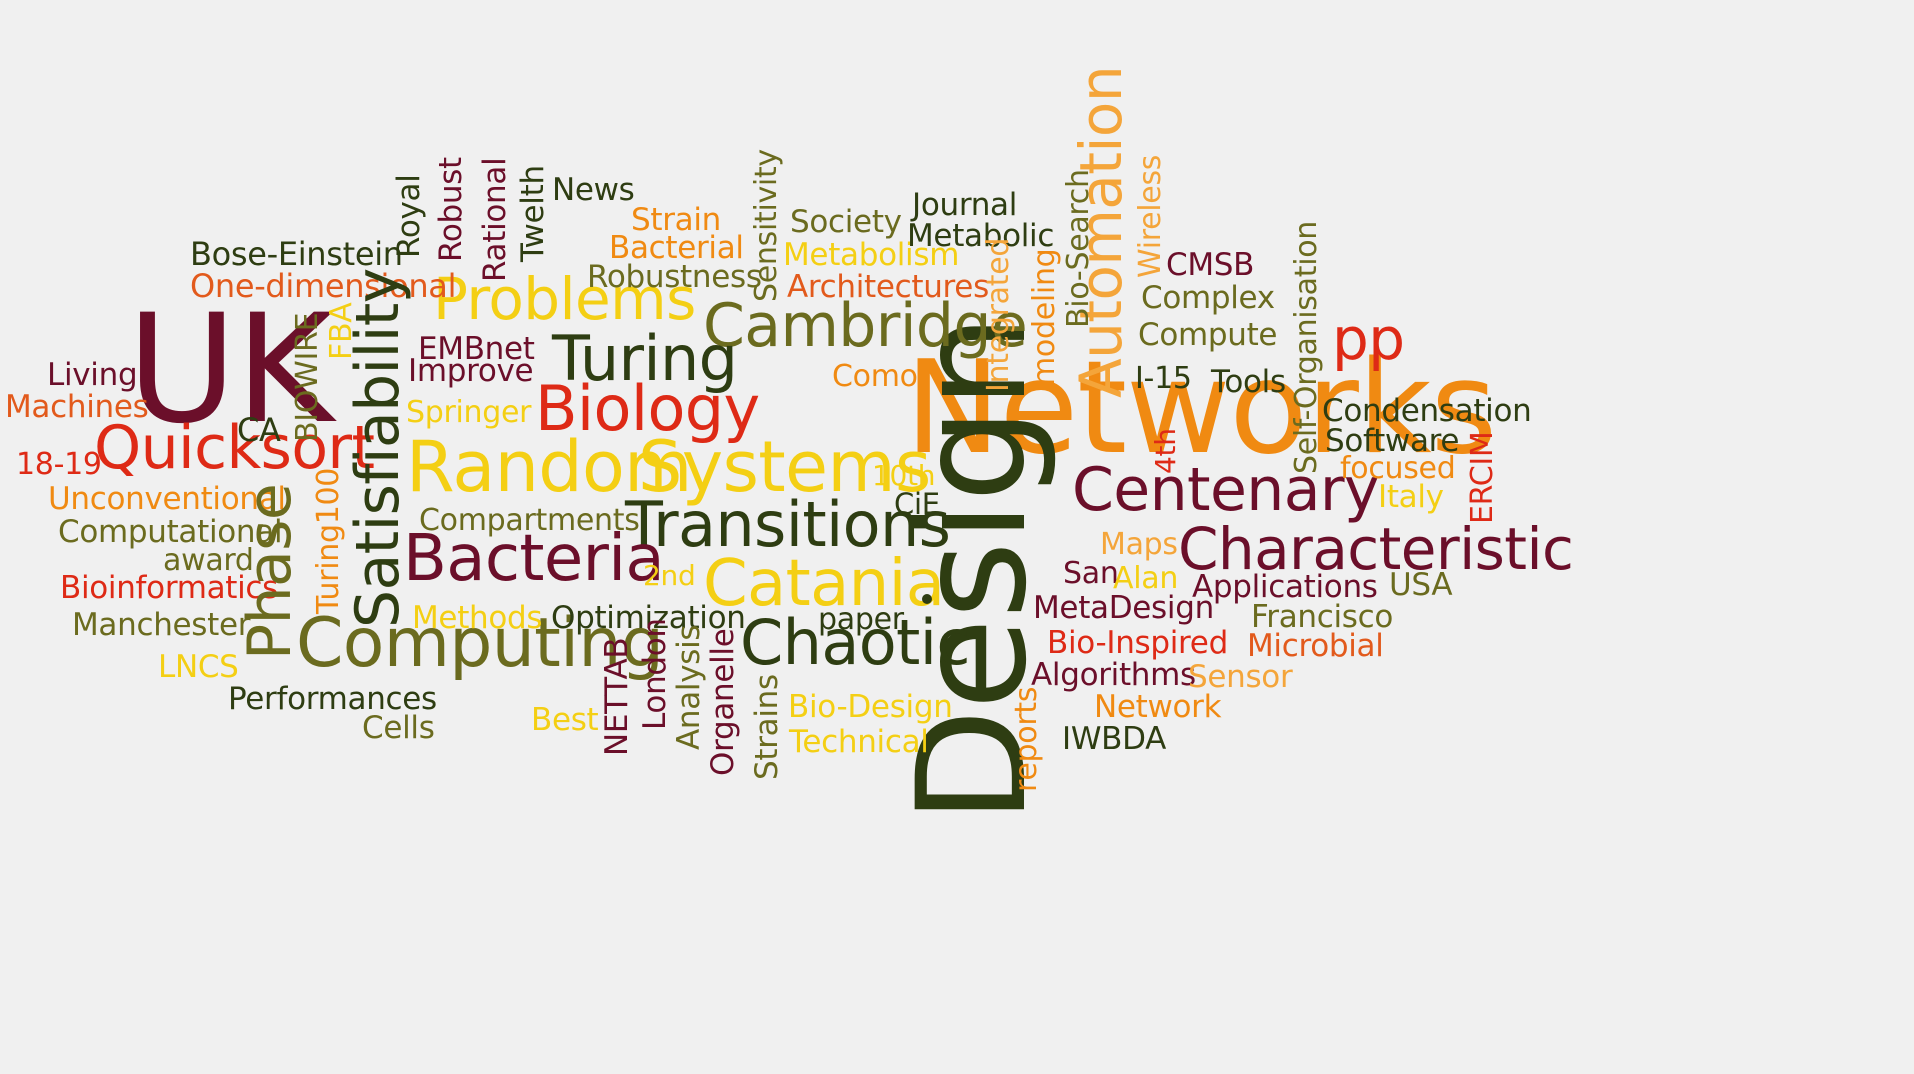 The image size is (1914, 1074). What do you see at coordinates (846, 222) in the screenshot?
I see `word-society: Society` at bounding box center [846, 222].